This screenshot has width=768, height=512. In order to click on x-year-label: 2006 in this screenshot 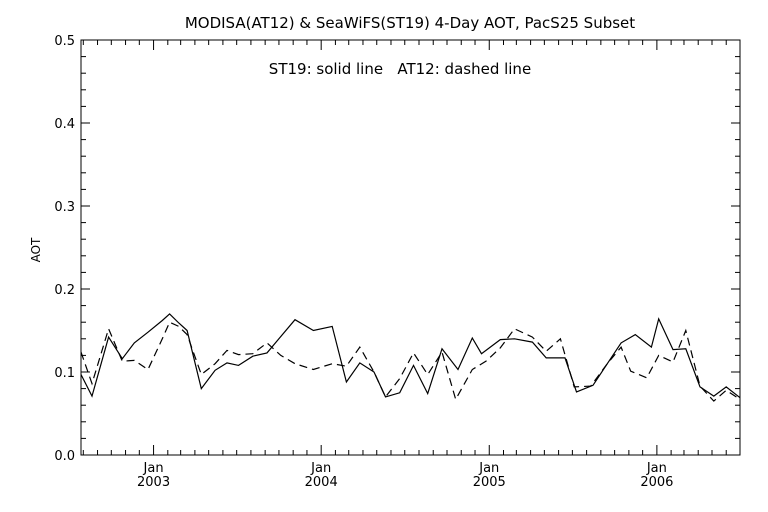, I will do `click(656, 482)`.